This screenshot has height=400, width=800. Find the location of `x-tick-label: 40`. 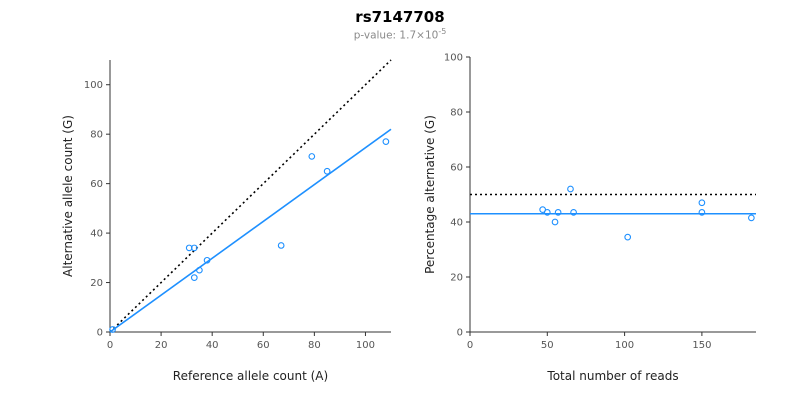

x-tick-label: 40 is located at coordinates (212, 345).